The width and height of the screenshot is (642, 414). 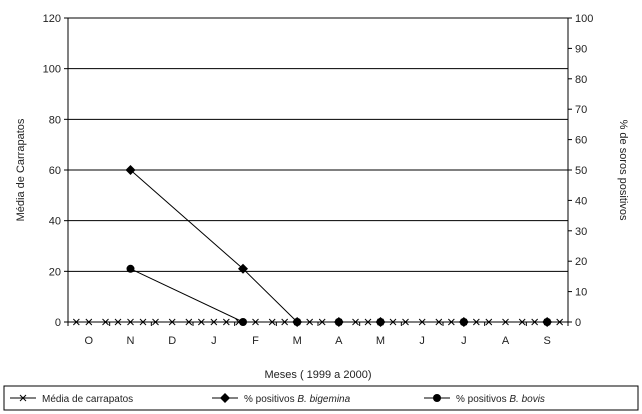 I want to click on legend-label-species: B. bovis, so click(x=527, y=399).